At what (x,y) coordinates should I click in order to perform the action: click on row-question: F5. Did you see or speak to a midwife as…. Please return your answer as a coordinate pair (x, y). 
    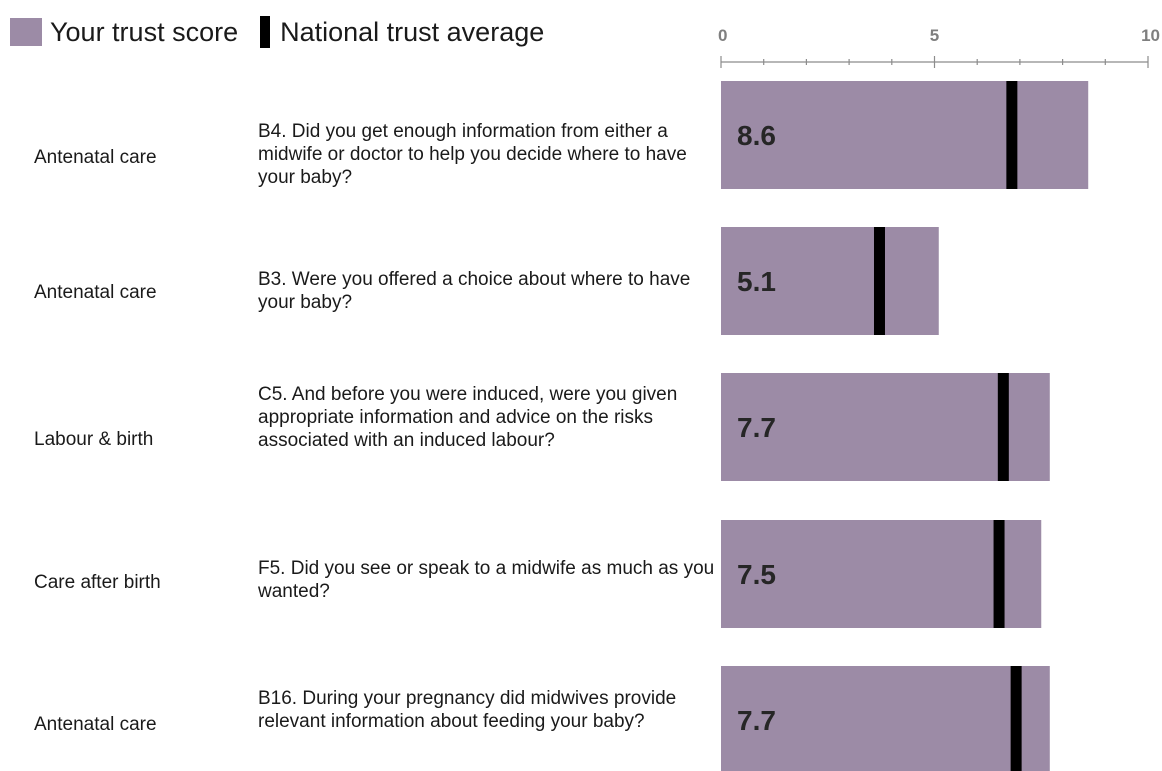
    Looking at the image, I should click on (486, 580).